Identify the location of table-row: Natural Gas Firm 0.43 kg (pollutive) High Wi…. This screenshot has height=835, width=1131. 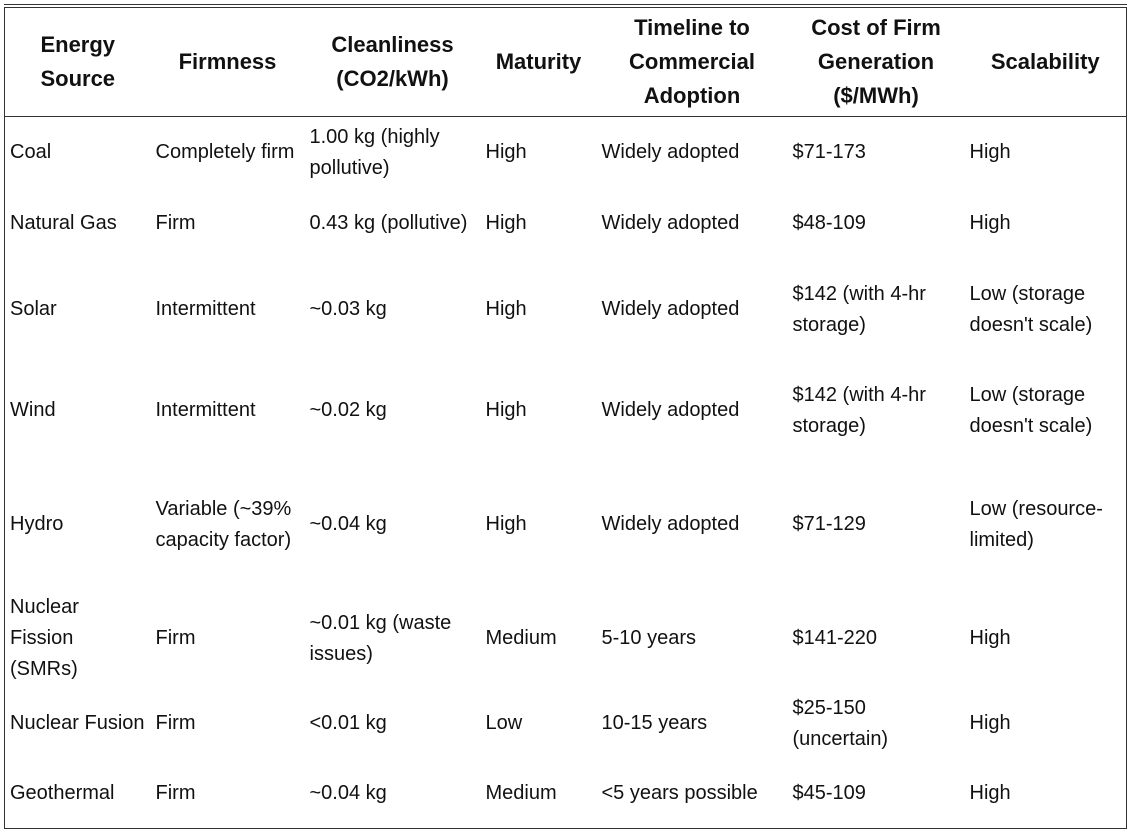
(566, 224).